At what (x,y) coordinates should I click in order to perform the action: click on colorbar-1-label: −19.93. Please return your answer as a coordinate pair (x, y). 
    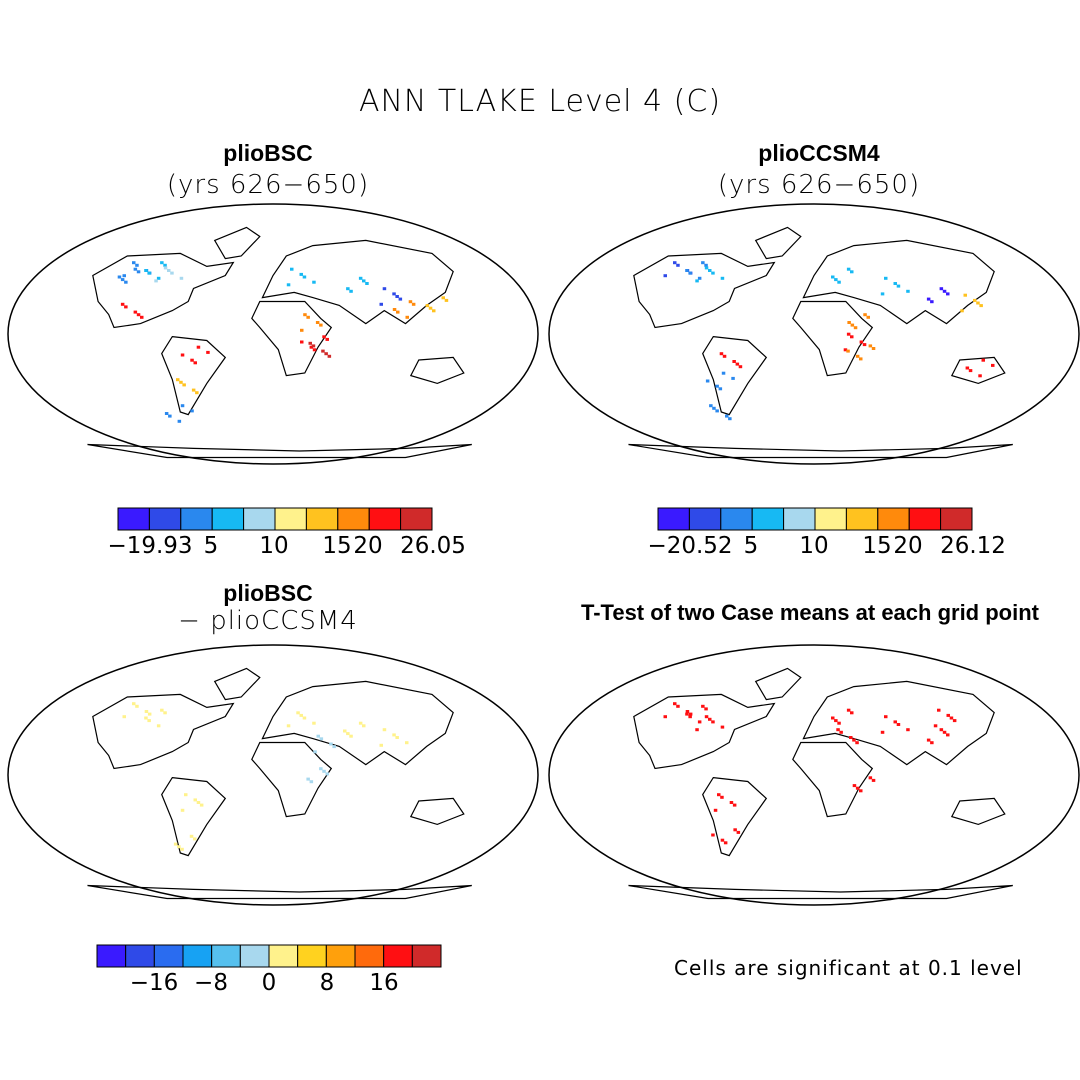
    Looking at the image, I should click on (150, 546).